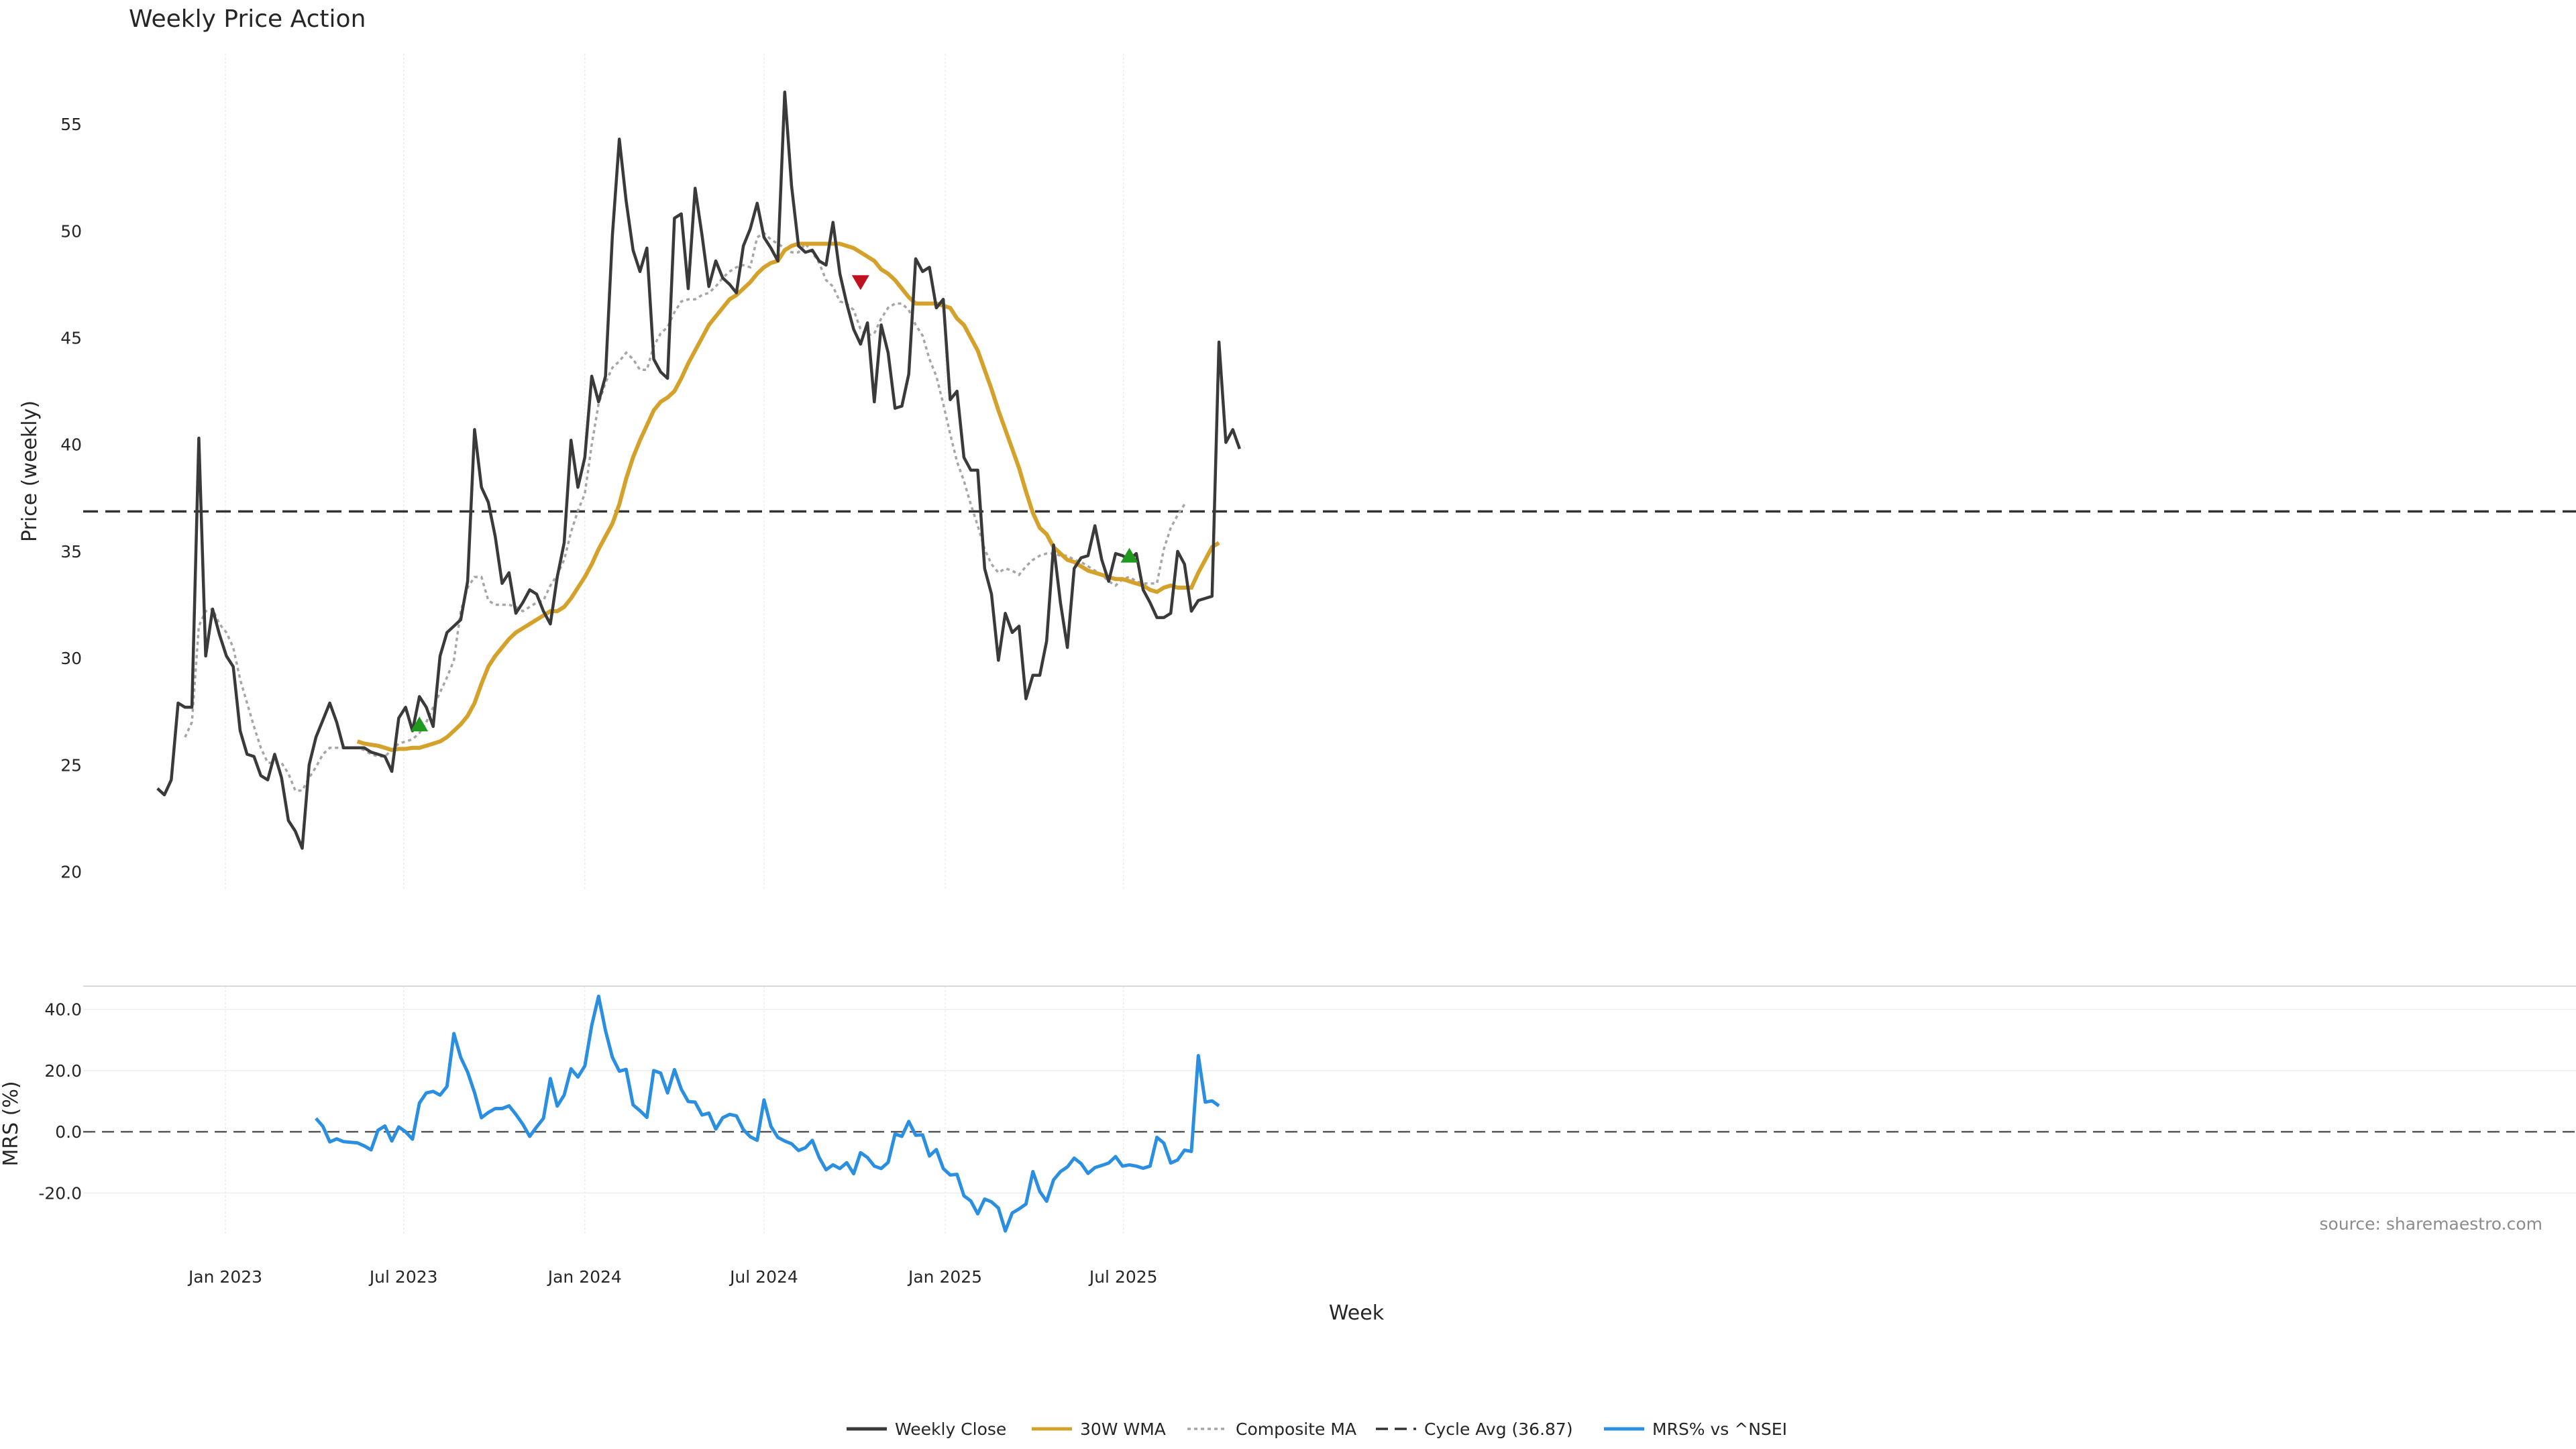 The image size is (2576, 1449). What do you see at coordinates (584, 1277) in the screenshot?
I see `x-tick-label: Jan 2024` at bounding box center [584, 1277].